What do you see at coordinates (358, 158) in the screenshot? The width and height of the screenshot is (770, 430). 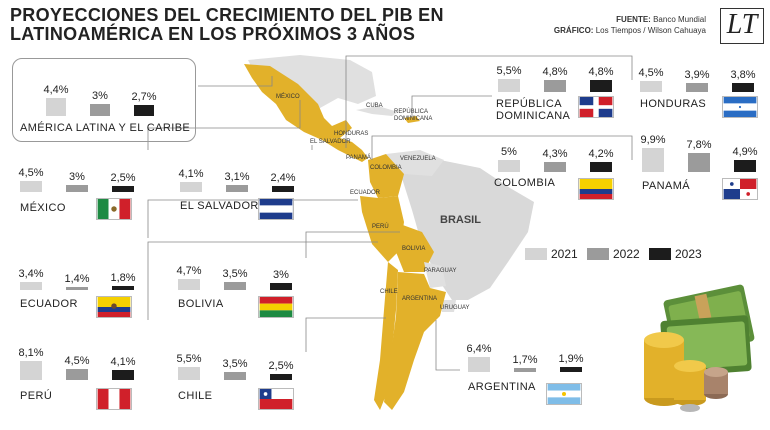 I see `map-label-panama: PANAMÁ` at bounding box center [358, 158].